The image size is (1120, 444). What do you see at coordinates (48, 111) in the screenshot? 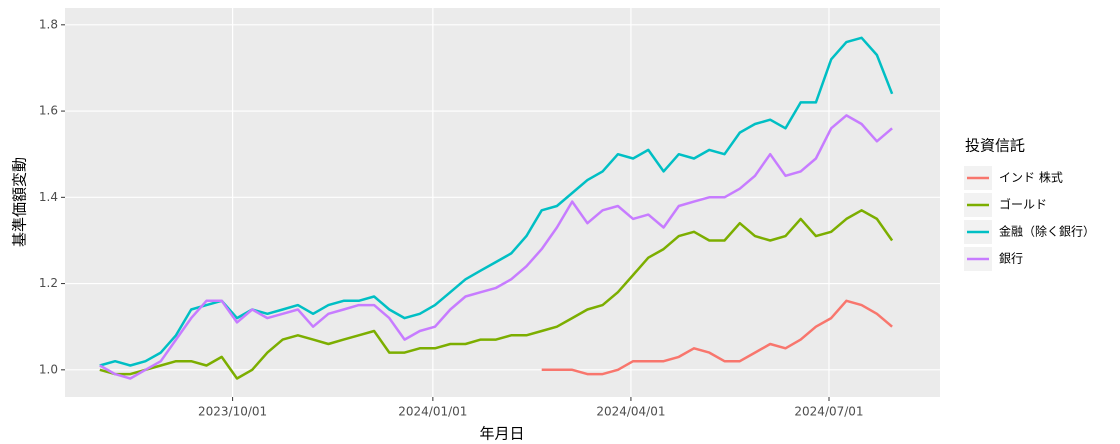
I see `y-tick-label: 1.6` at bounding box center [48, 111].